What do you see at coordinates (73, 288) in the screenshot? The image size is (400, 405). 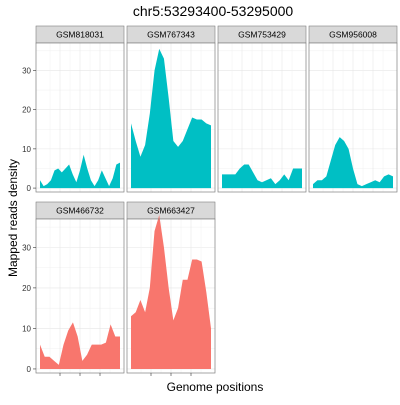 I see `facet-panel: GSM466732 0 10 20 30` at bounding box center [73, 288].